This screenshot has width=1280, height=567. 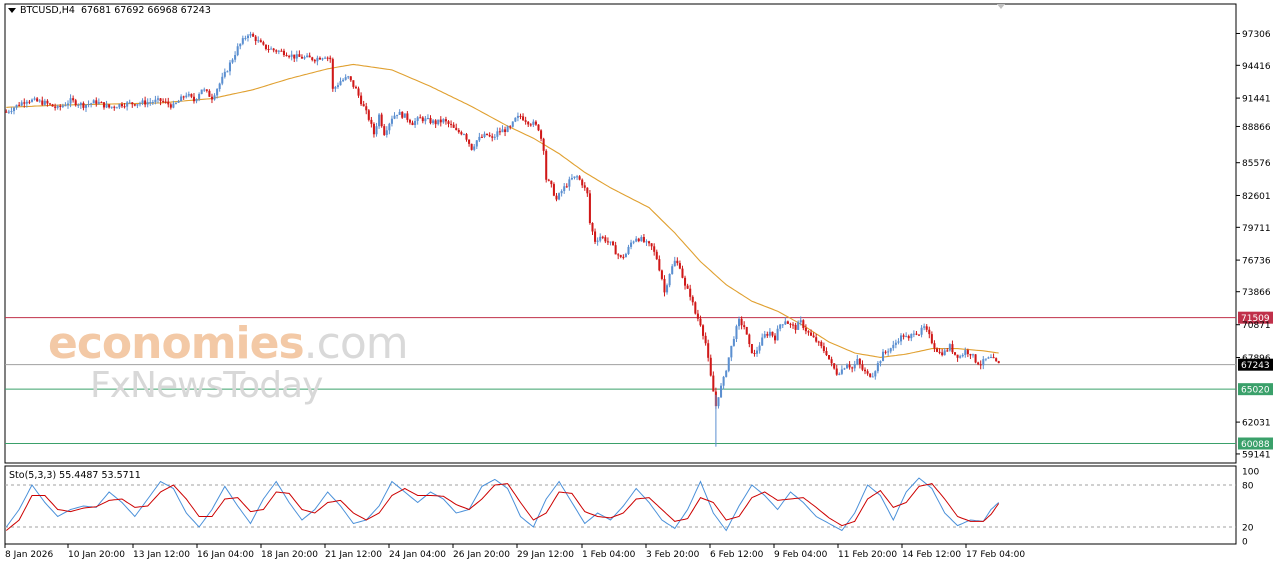 I want to click on price-tick-label: 59141, so click(x=1256, y=455).